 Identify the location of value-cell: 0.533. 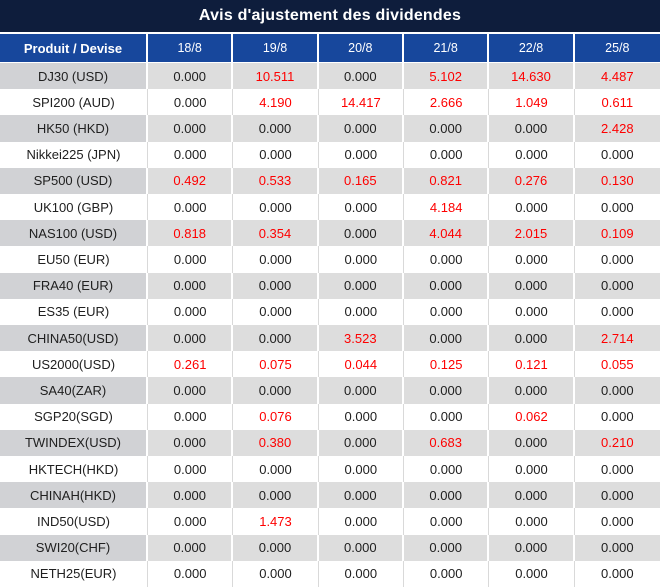
(276, 181).